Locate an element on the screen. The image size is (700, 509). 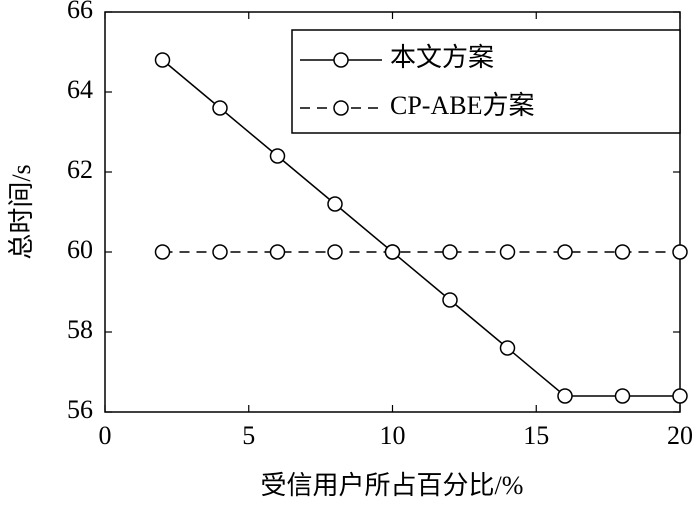
y-tick-label: 64 is located at coordinates (80, 89).